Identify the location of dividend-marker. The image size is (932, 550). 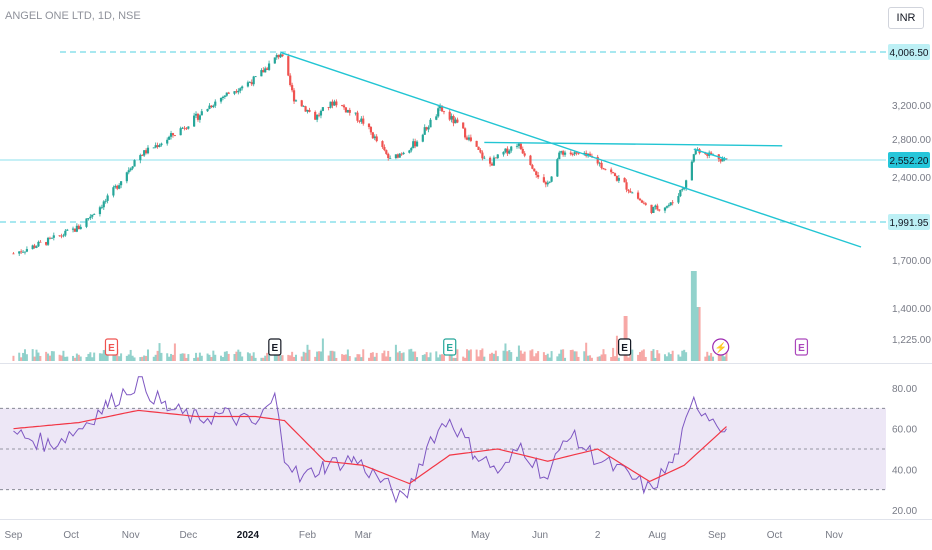
(721, 347).